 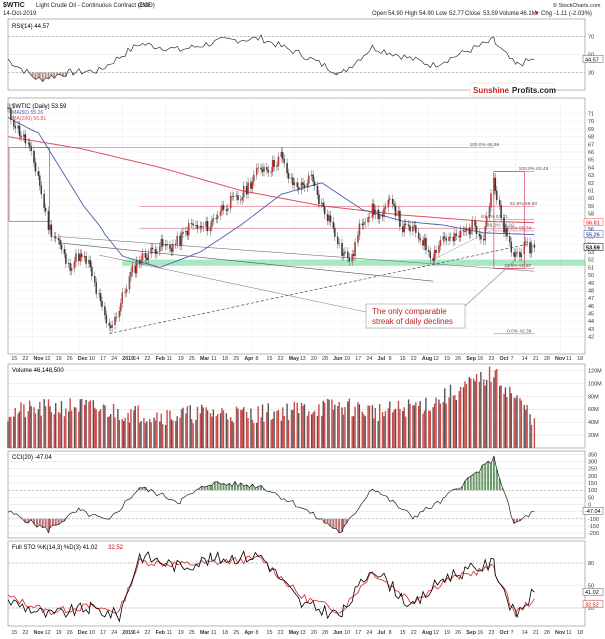 What do you see at coordinates (39, 107) in the screenshot?
I see `price-legend: $WTIC (Daily) 53.59` at bounding box center [39, 107].